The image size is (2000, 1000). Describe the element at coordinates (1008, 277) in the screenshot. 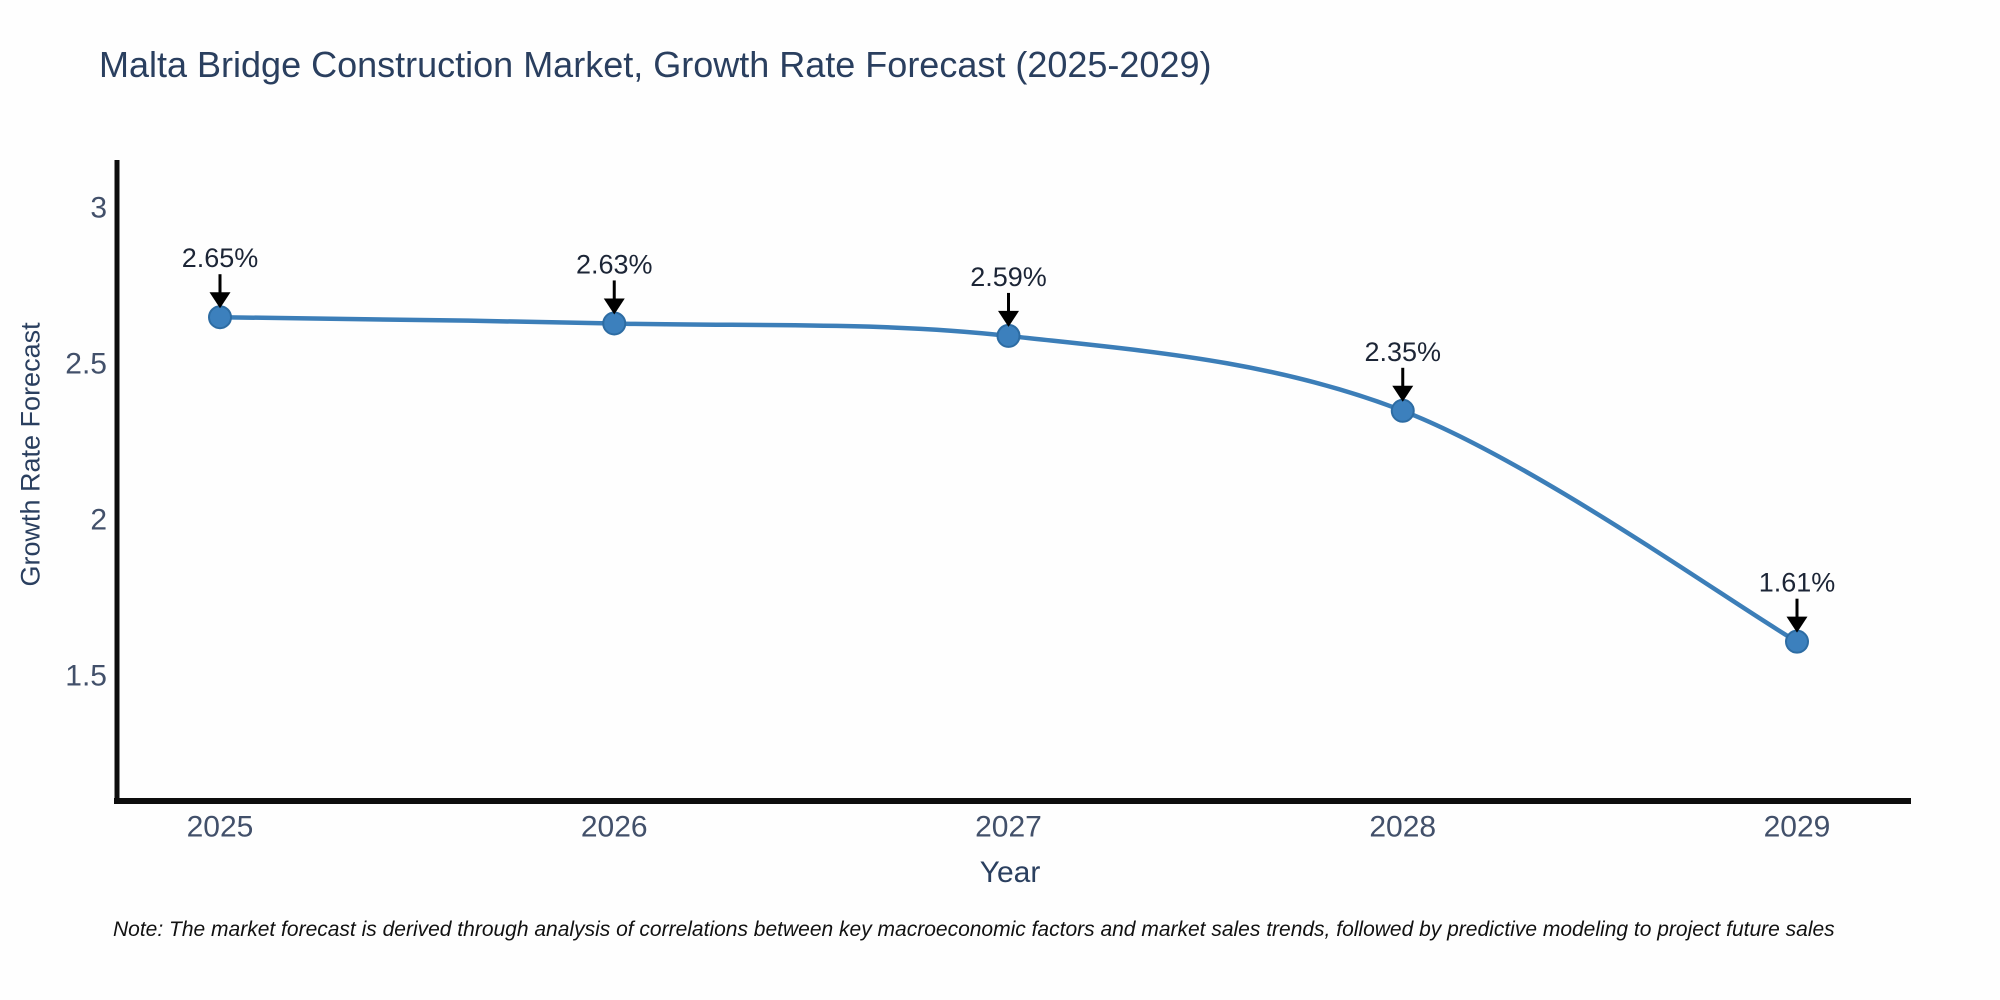

I see `annotation-label: 2.59%` at that location.